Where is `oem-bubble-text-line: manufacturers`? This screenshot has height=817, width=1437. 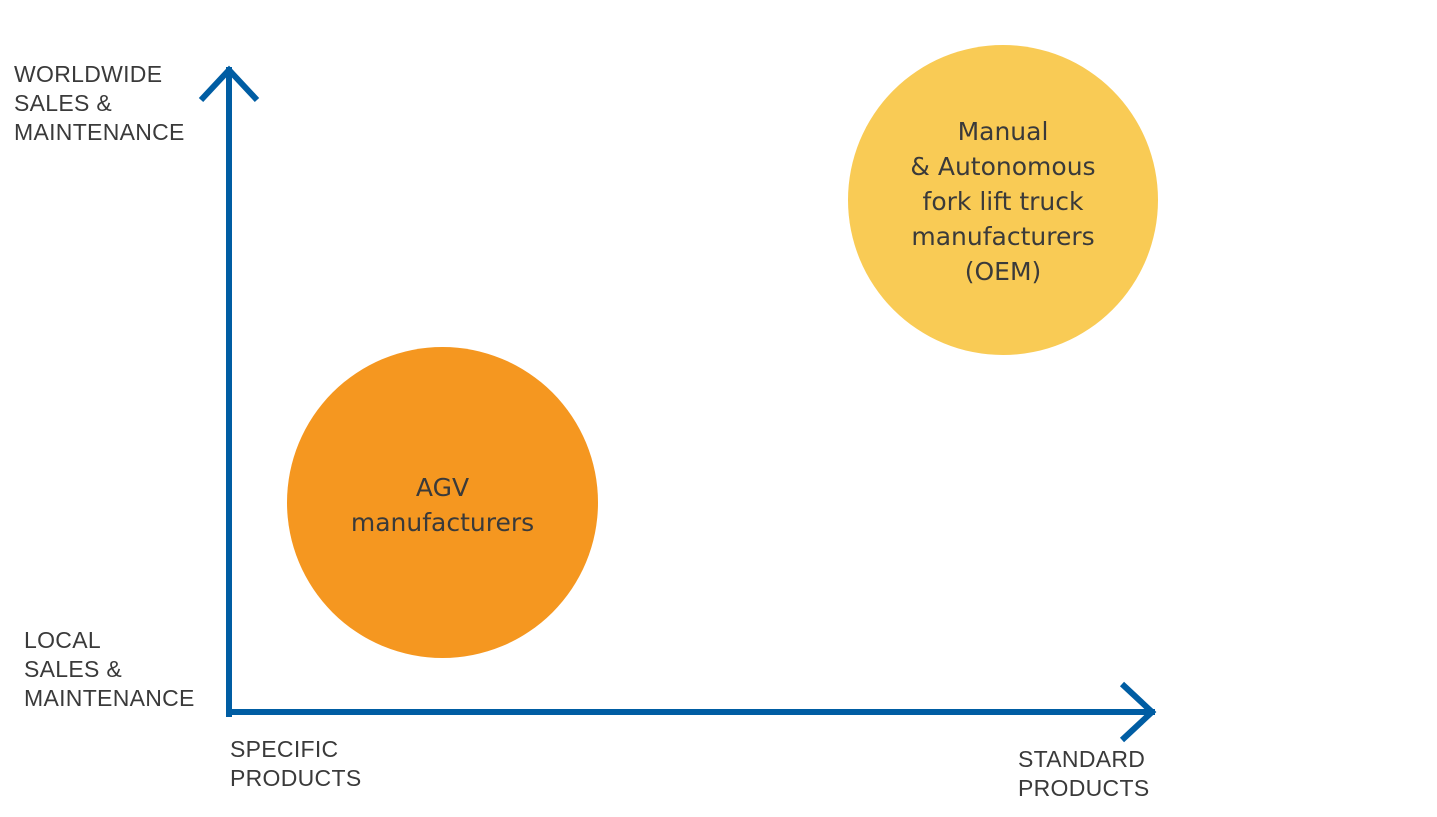 oem-bubble-text-line: manufacturers is located at coordinates (1003, 236).